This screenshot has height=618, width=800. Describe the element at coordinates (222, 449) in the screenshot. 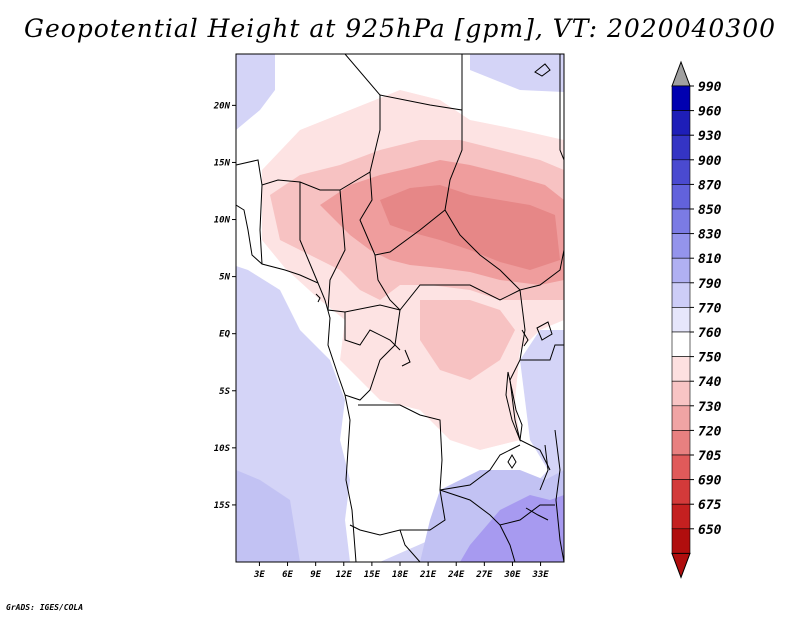

I see `lat-label: 10S` at that location.